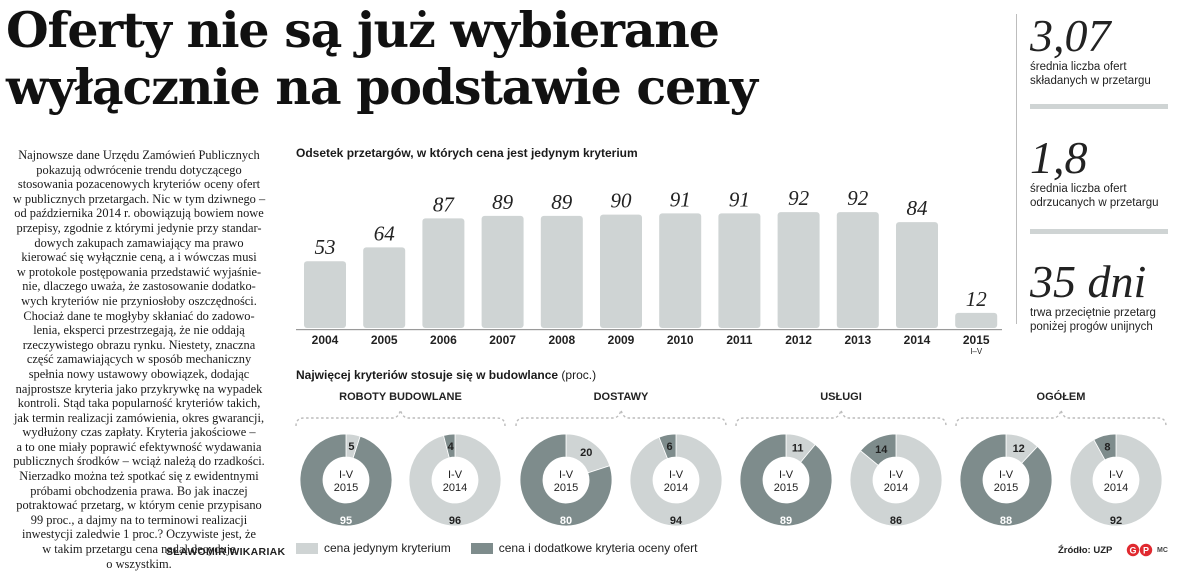 This screenshot has height=576, width=1200. I want to click on x-axis-line, so click(649, 330).